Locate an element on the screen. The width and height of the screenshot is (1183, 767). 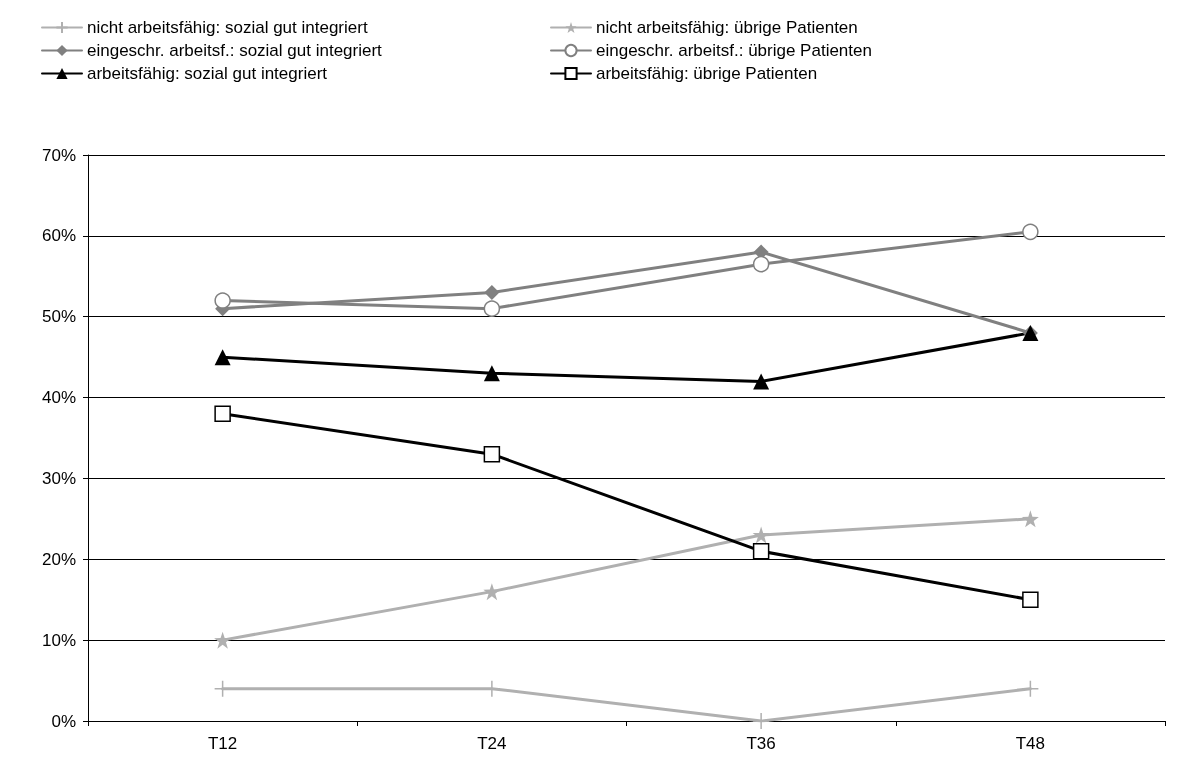
legend-label: nicht arbeitsfähig: sozial gut integriert is located at coordinates (227, 27).